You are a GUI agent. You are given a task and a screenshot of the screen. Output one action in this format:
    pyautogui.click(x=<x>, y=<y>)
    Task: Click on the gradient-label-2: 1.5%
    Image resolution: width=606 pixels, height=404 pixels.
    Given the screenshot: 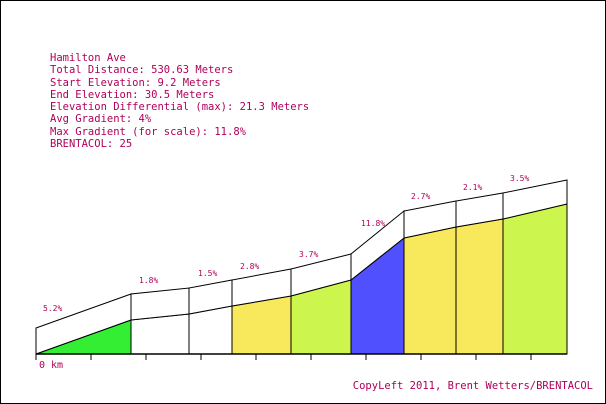 What is the action you would take?
    pyautogui.click(x=207, y=273)
    